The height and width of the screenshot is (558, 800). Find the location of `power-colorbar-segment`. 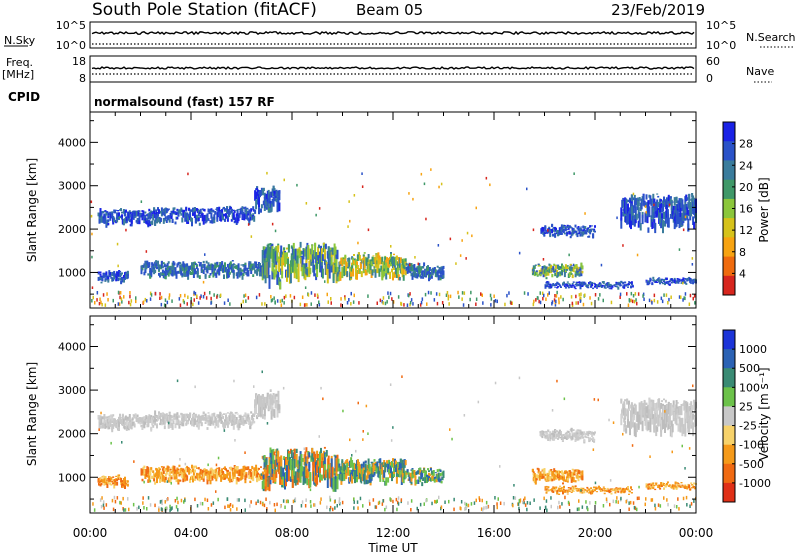

power-colorbar-segment is located at coordinates (729, 228).